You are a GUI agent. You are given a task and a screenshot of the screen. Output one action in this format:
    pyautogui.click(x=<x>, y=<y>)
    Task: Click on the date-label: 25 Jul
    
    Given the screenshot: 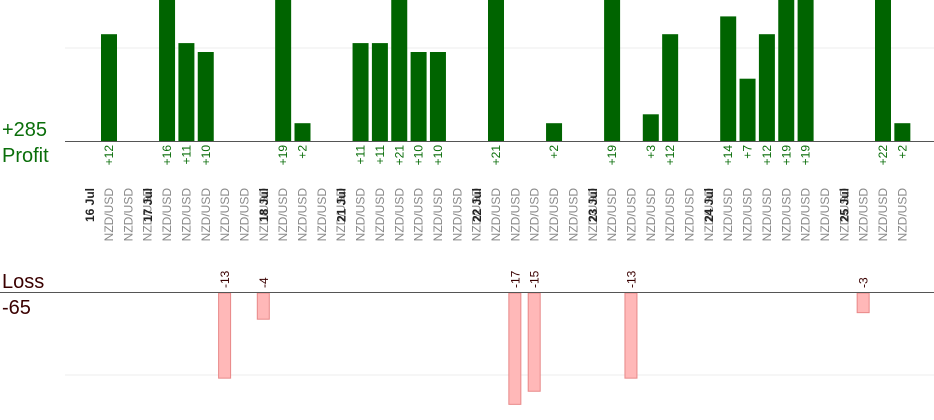 What is the action you would take?
    pyautogui.click(x=845, y=205)
    